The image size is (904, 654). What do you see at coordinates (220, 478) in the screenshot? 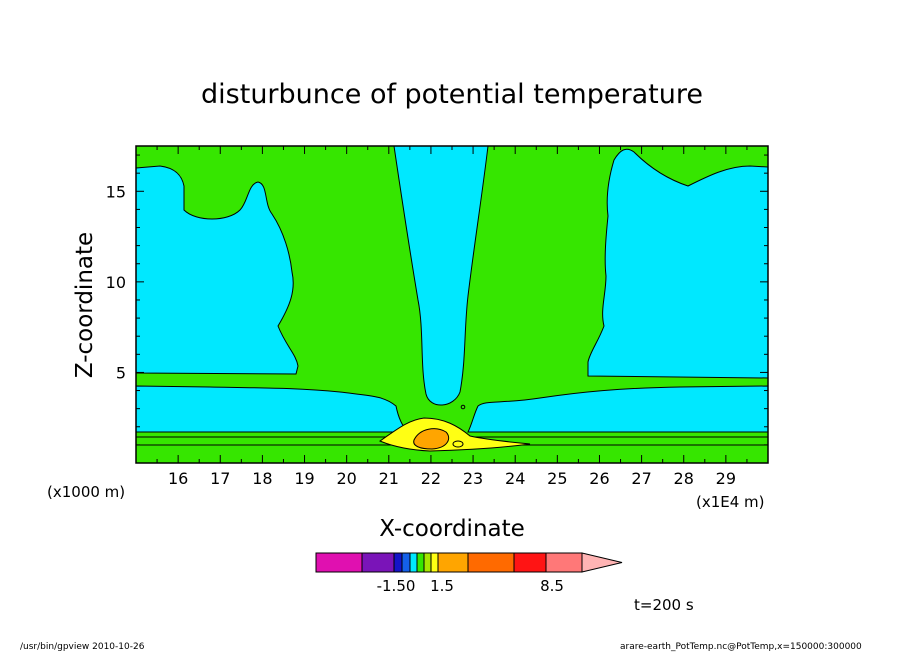
I see `x-tick-label: 17` at bounding box center [220, 478].